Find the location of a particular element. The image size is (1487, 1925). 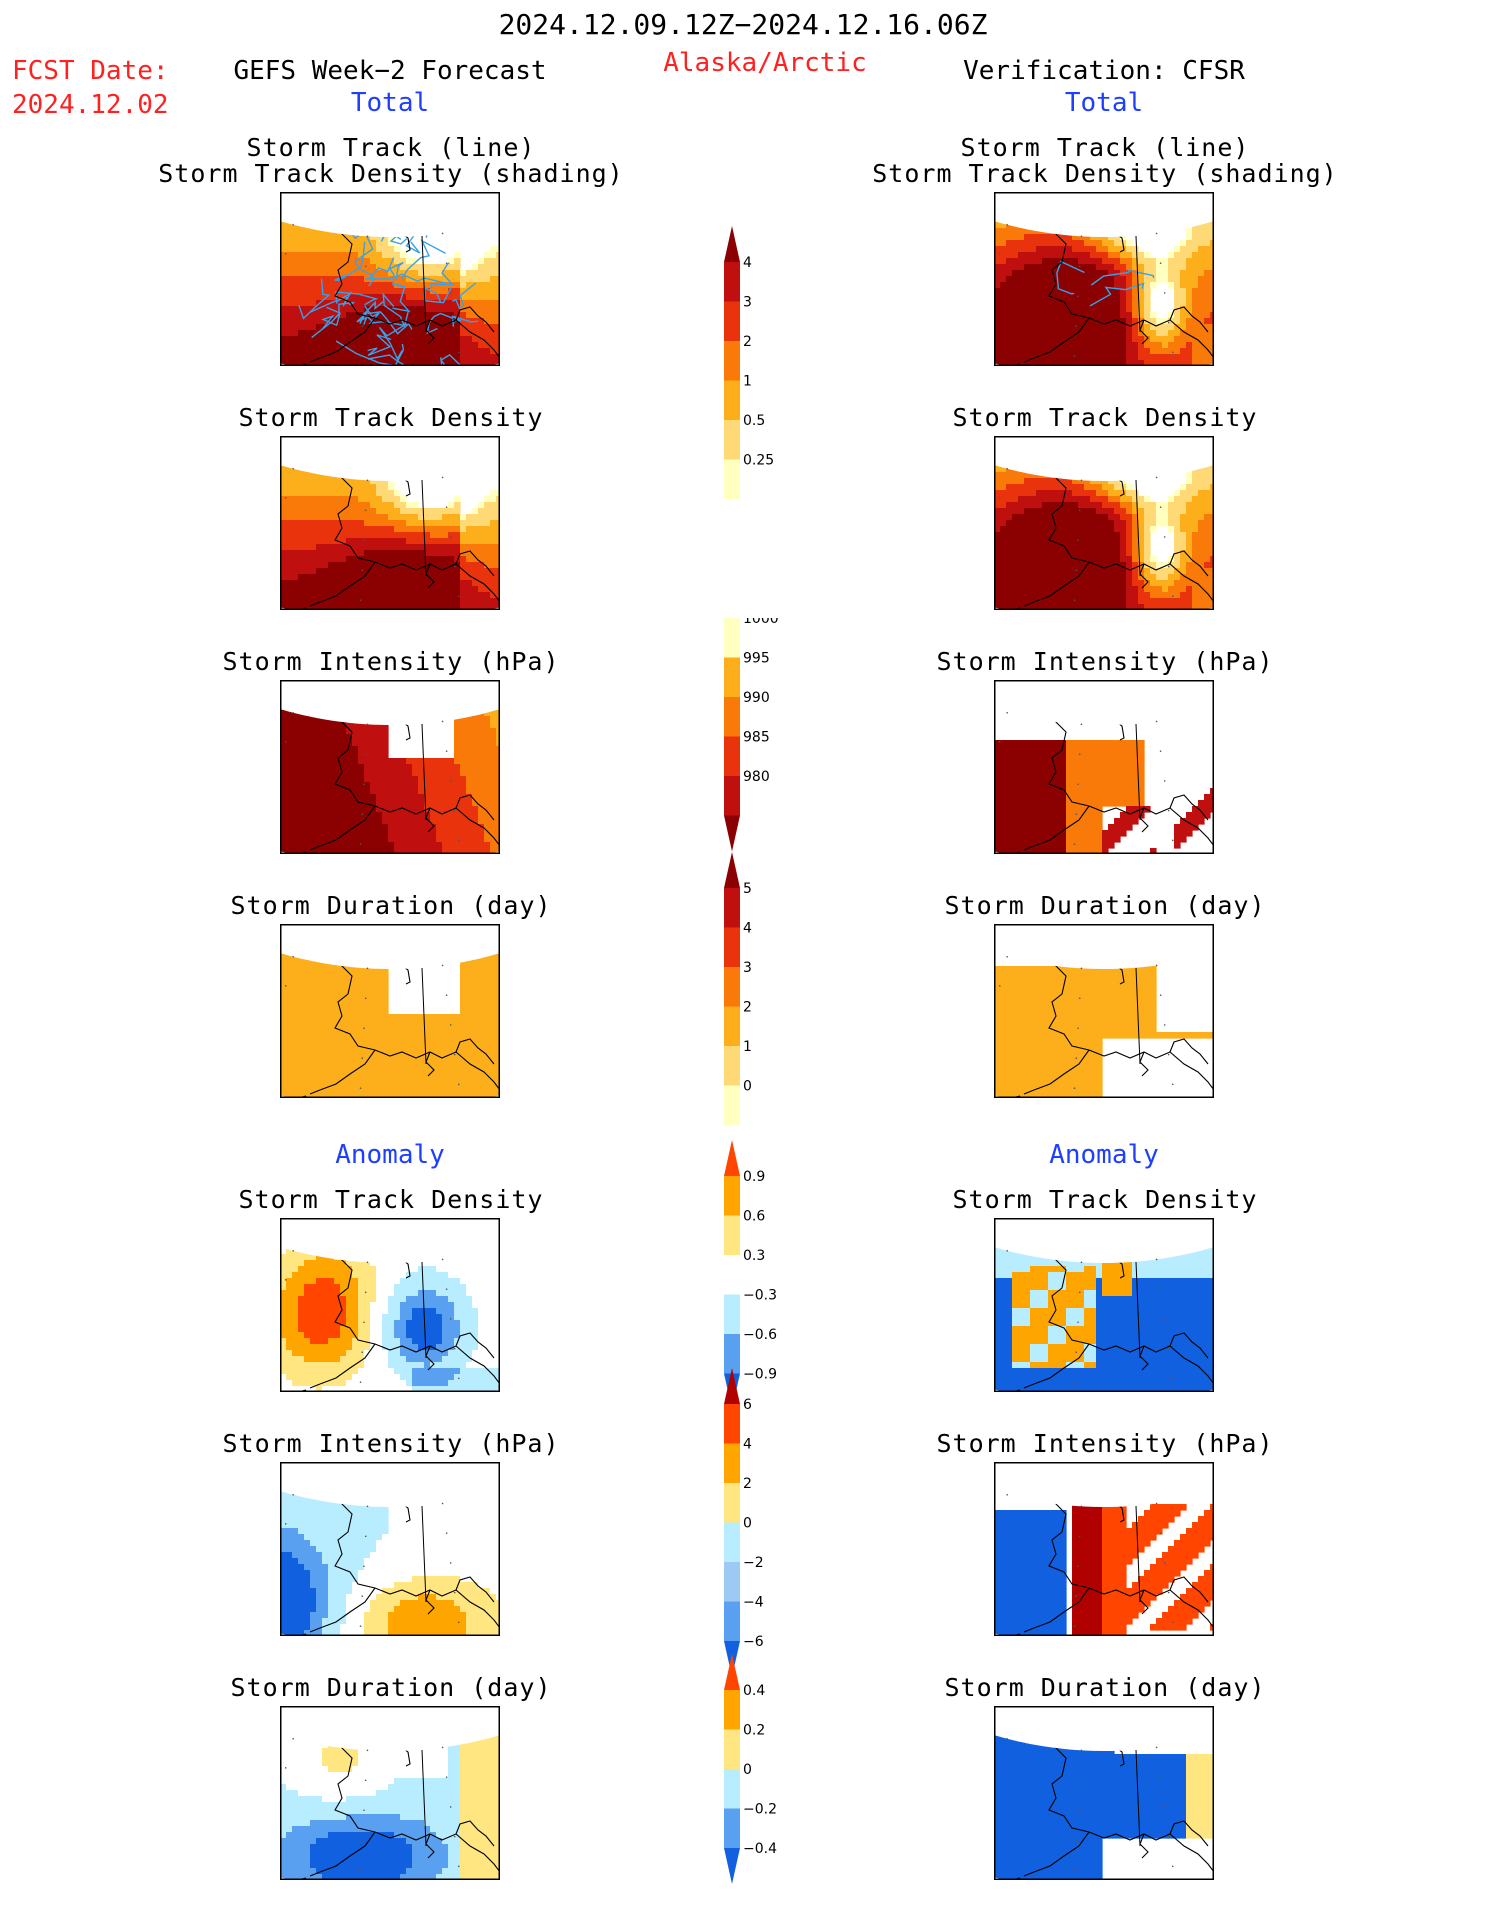

cb-duration-label-0: 5 is located at coordinates (747, 889).